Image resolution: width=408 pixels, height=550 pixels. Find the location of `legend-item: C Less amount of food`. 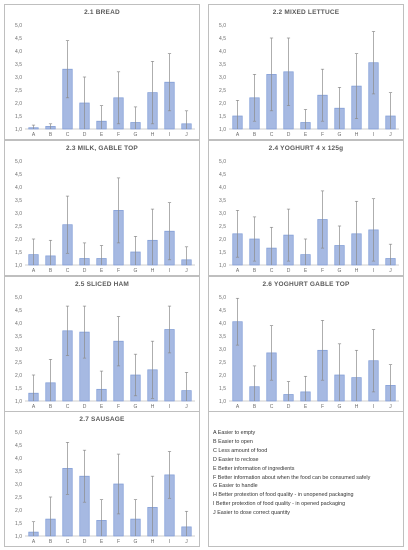

legend-item: C Less amount of food is located at coordinates (240, 450).